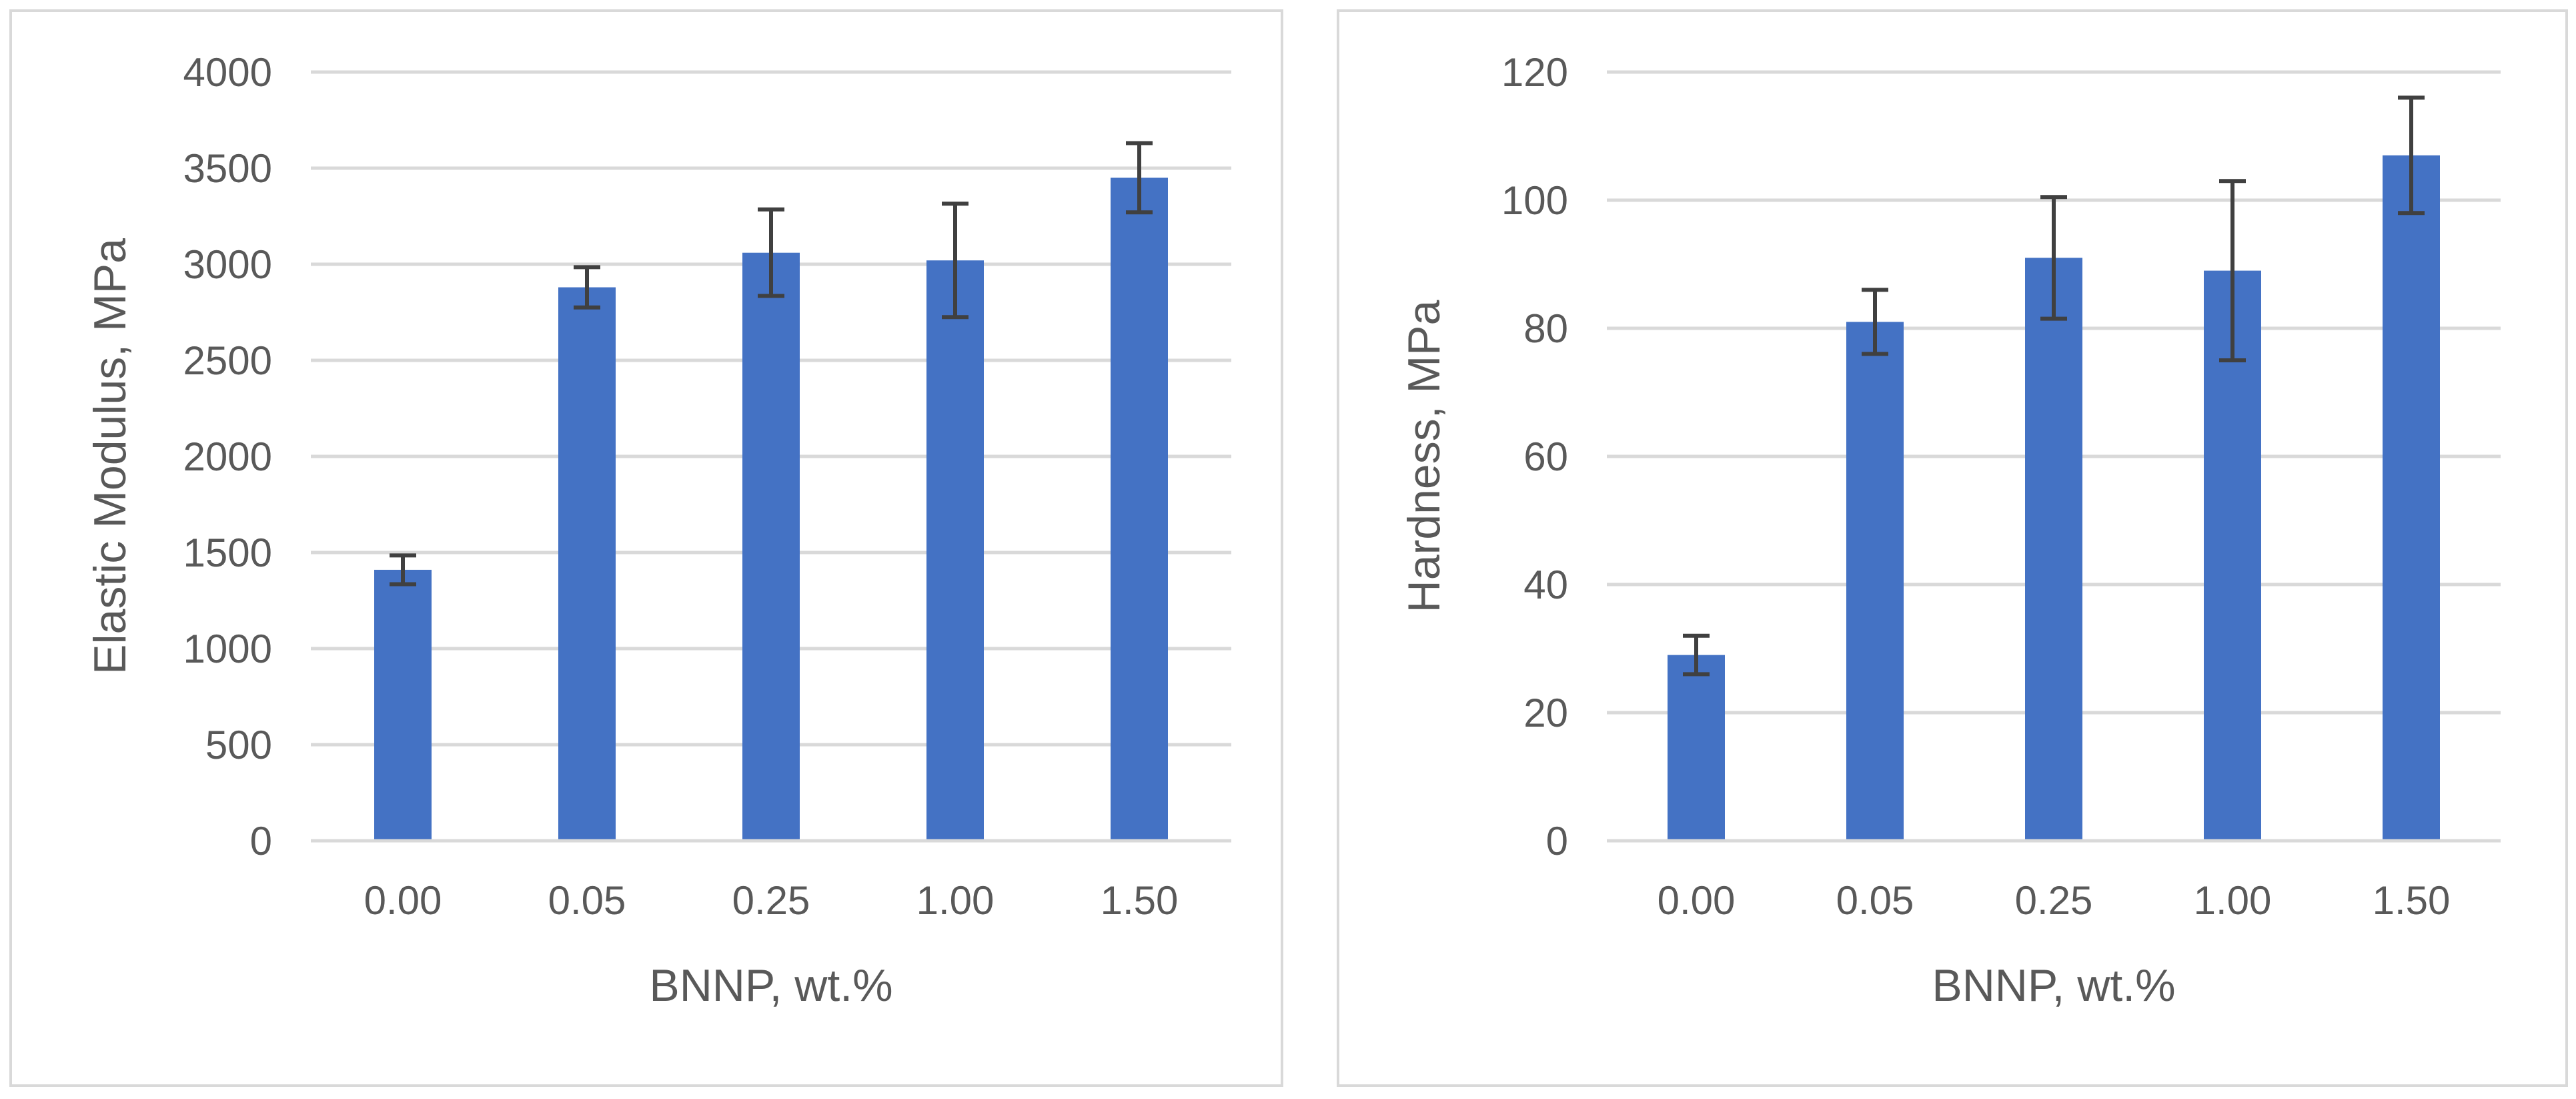 The image size is (2576, 1099). What do you see at coordinates (1546, 328) in the screenshot?
I see `y-tick-label: 80` at bounding box center [1546, 328].